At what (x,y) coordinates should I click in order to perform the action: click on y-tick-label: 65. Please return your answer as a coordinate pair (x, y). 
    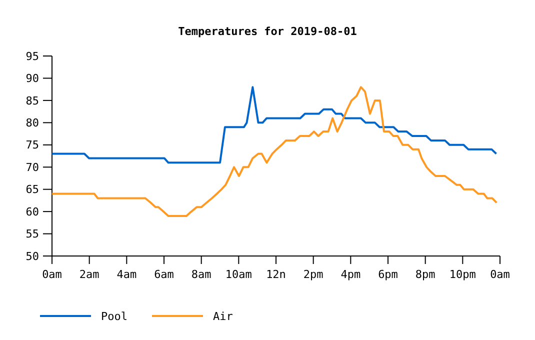
    Looking at the image, I should click on (32, 189).